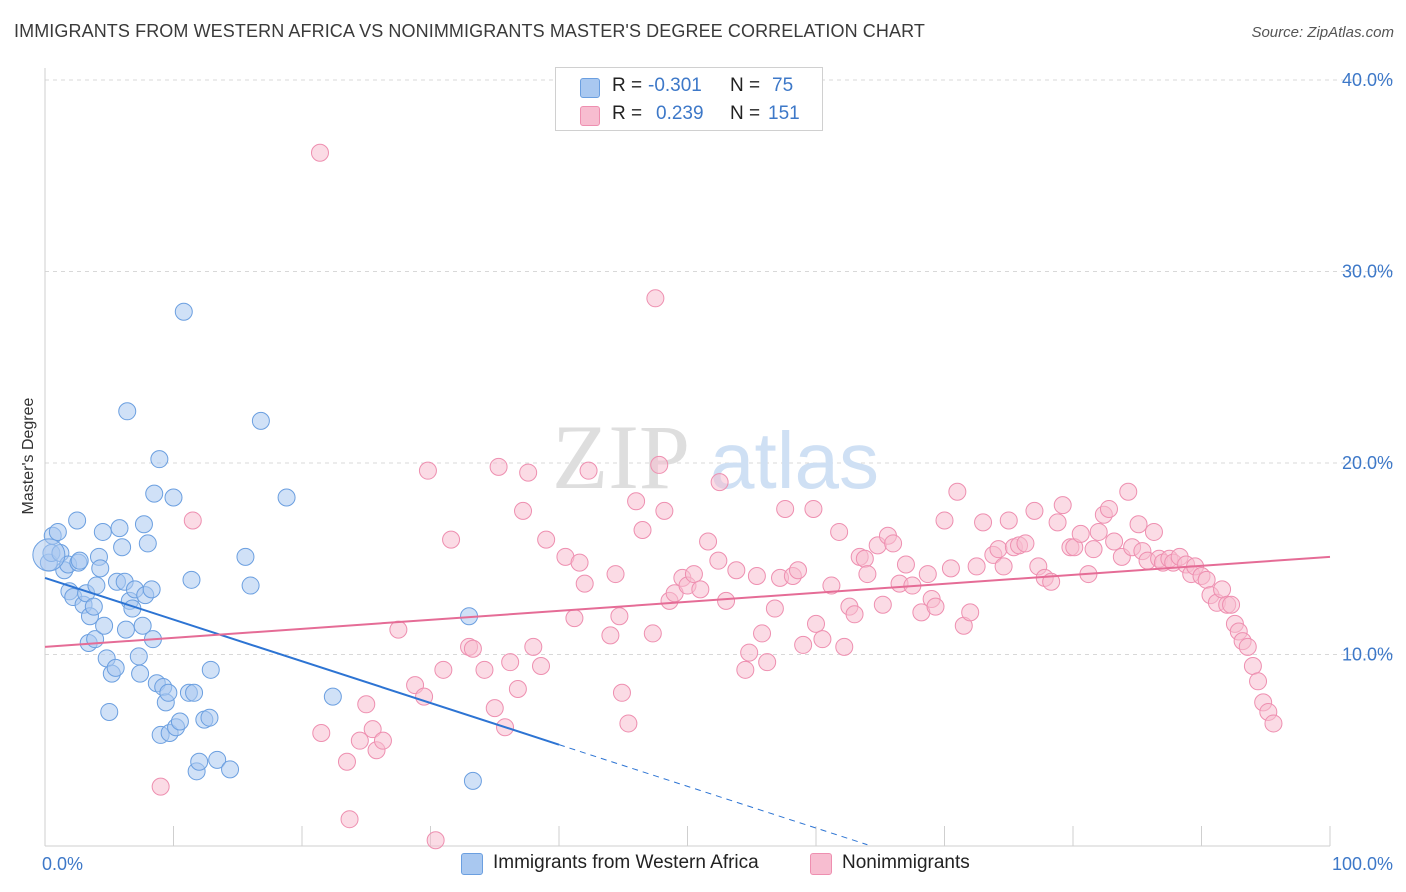 This screenshot has width=1406, height=892. What do you see at coordinates (794, 460) in the screenshot?
I see `watermark-atlas: atlas` at bounding box center [794, 460].